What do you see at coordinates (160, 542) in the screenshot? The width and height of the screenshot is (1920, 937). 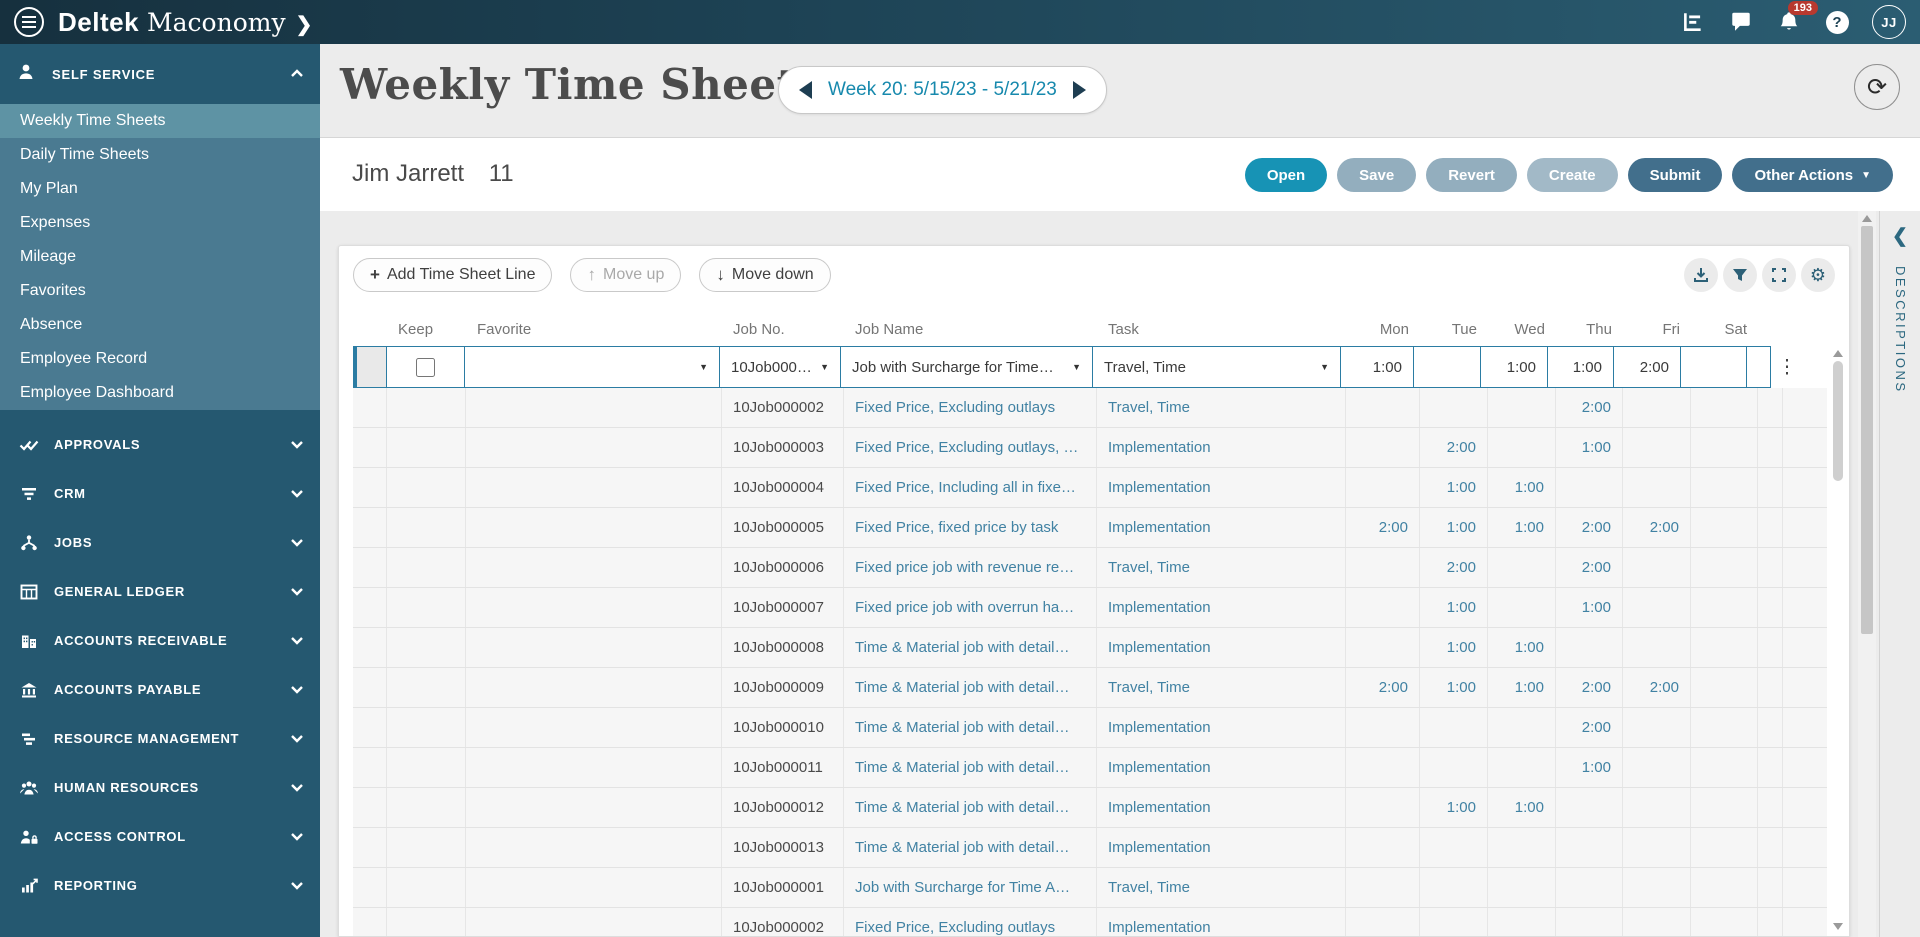 I see `sidebar-section-jobs: JOBS` at bounding box center [160, 542].